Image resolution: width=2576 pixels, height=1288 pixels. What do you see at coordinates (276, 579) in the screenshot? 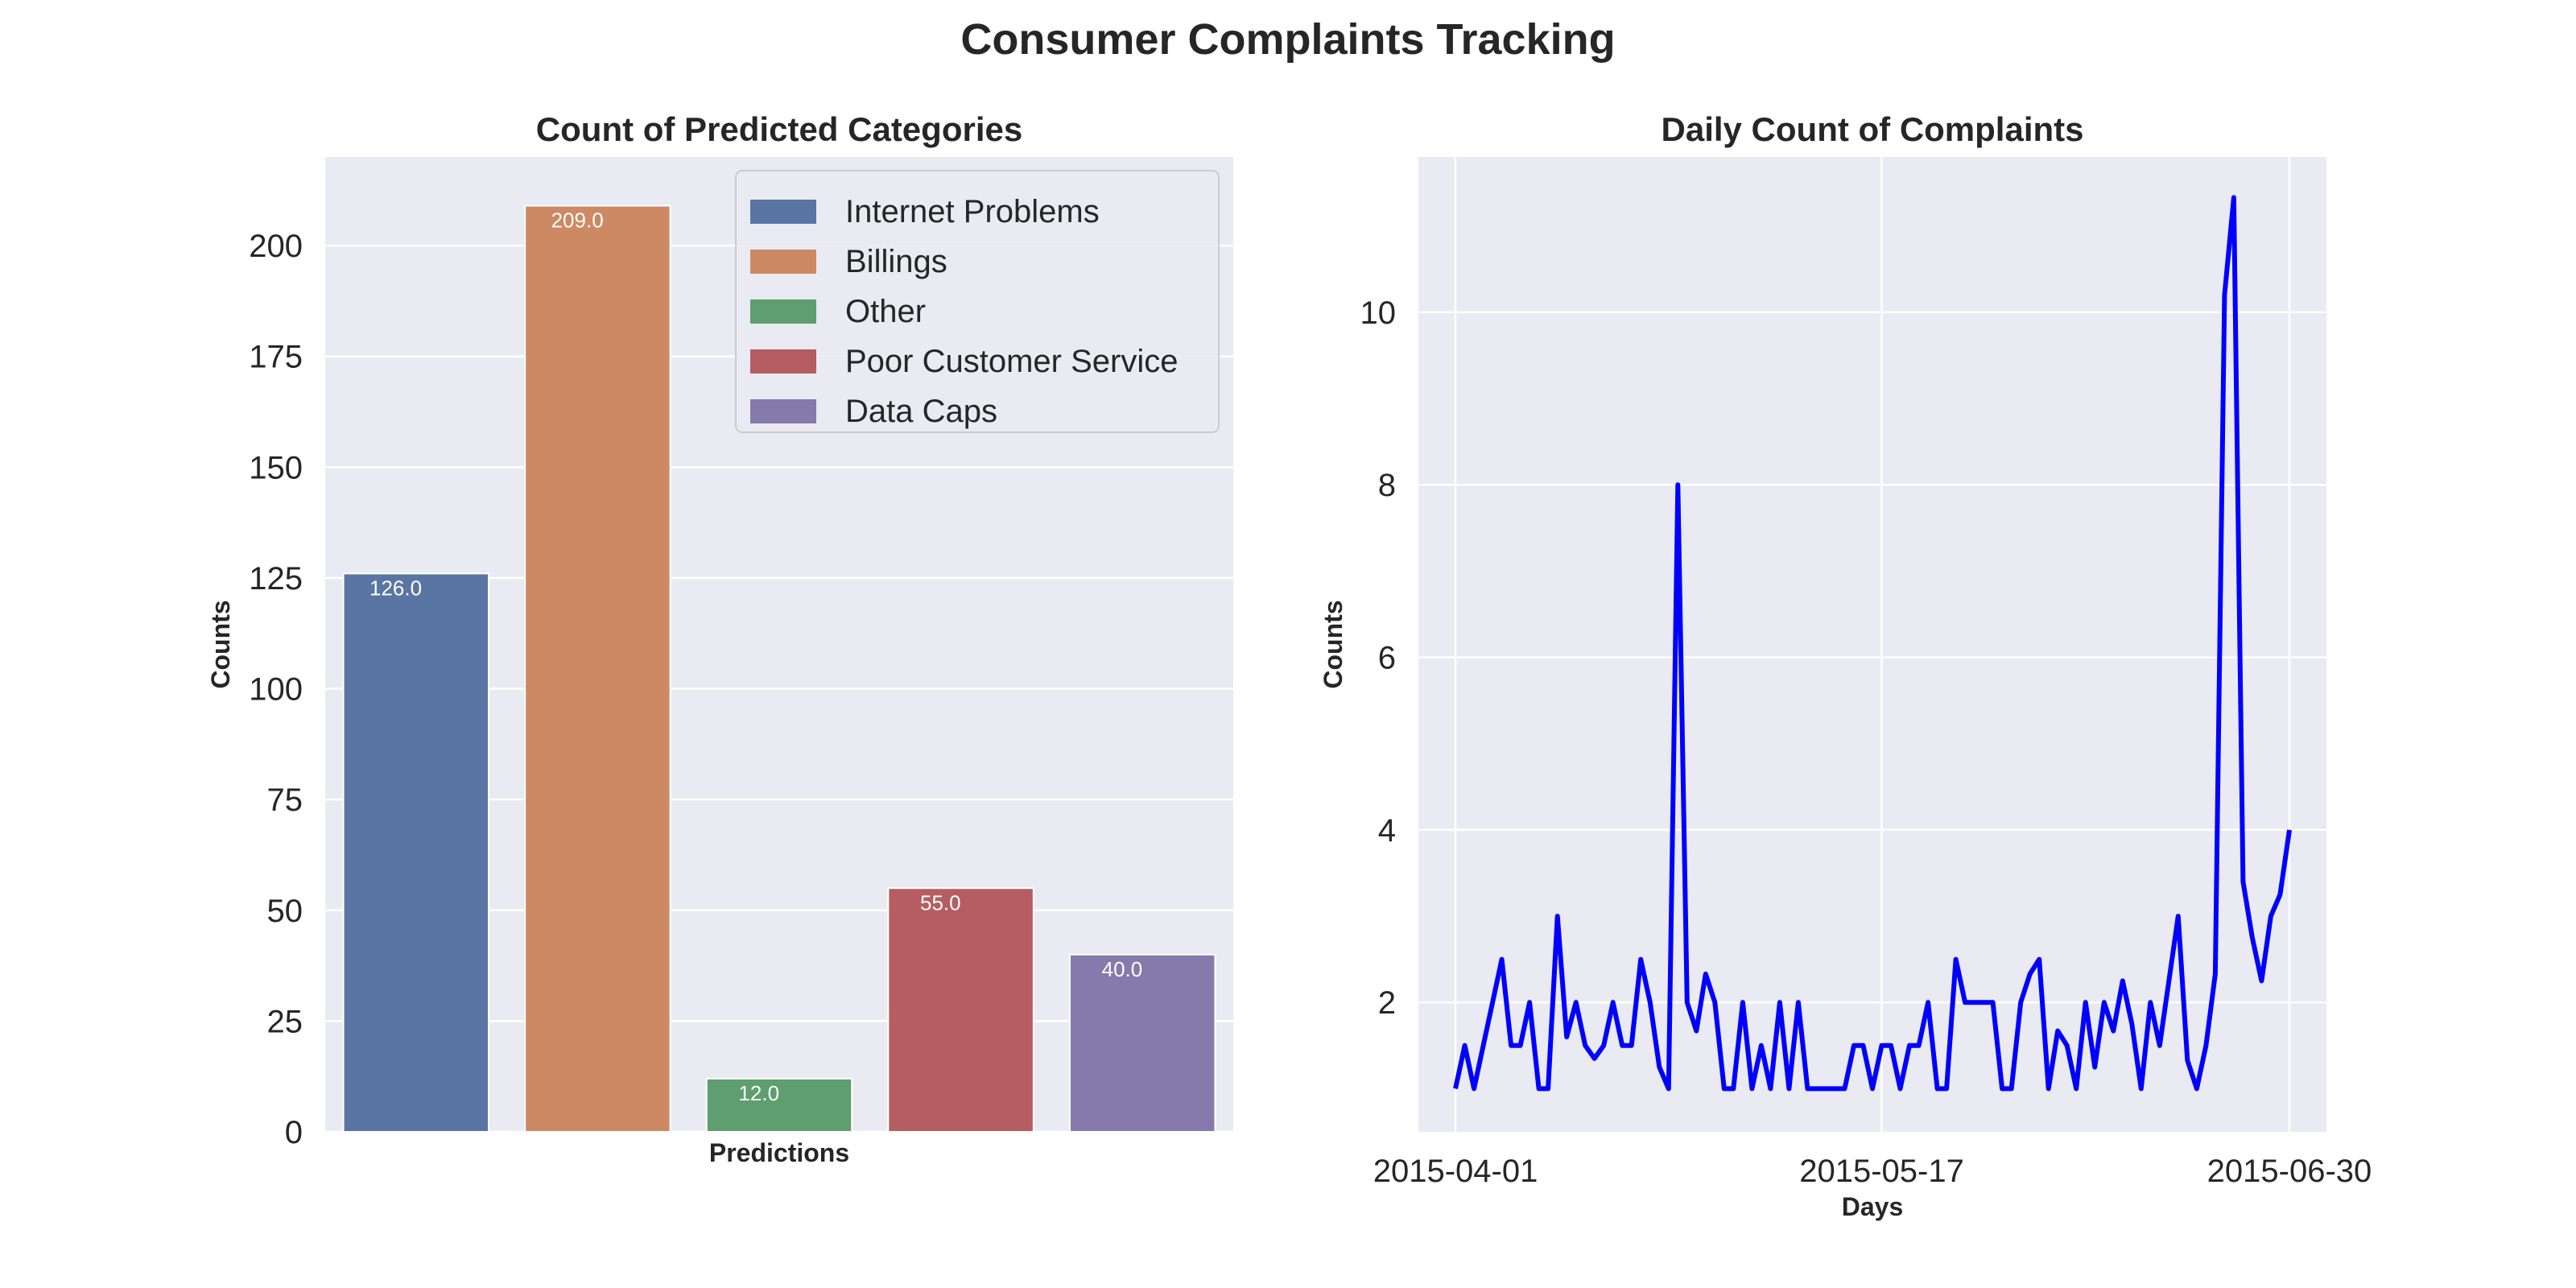
I see `bar-y-tick-label: 125` at bounding box center [276, 579].